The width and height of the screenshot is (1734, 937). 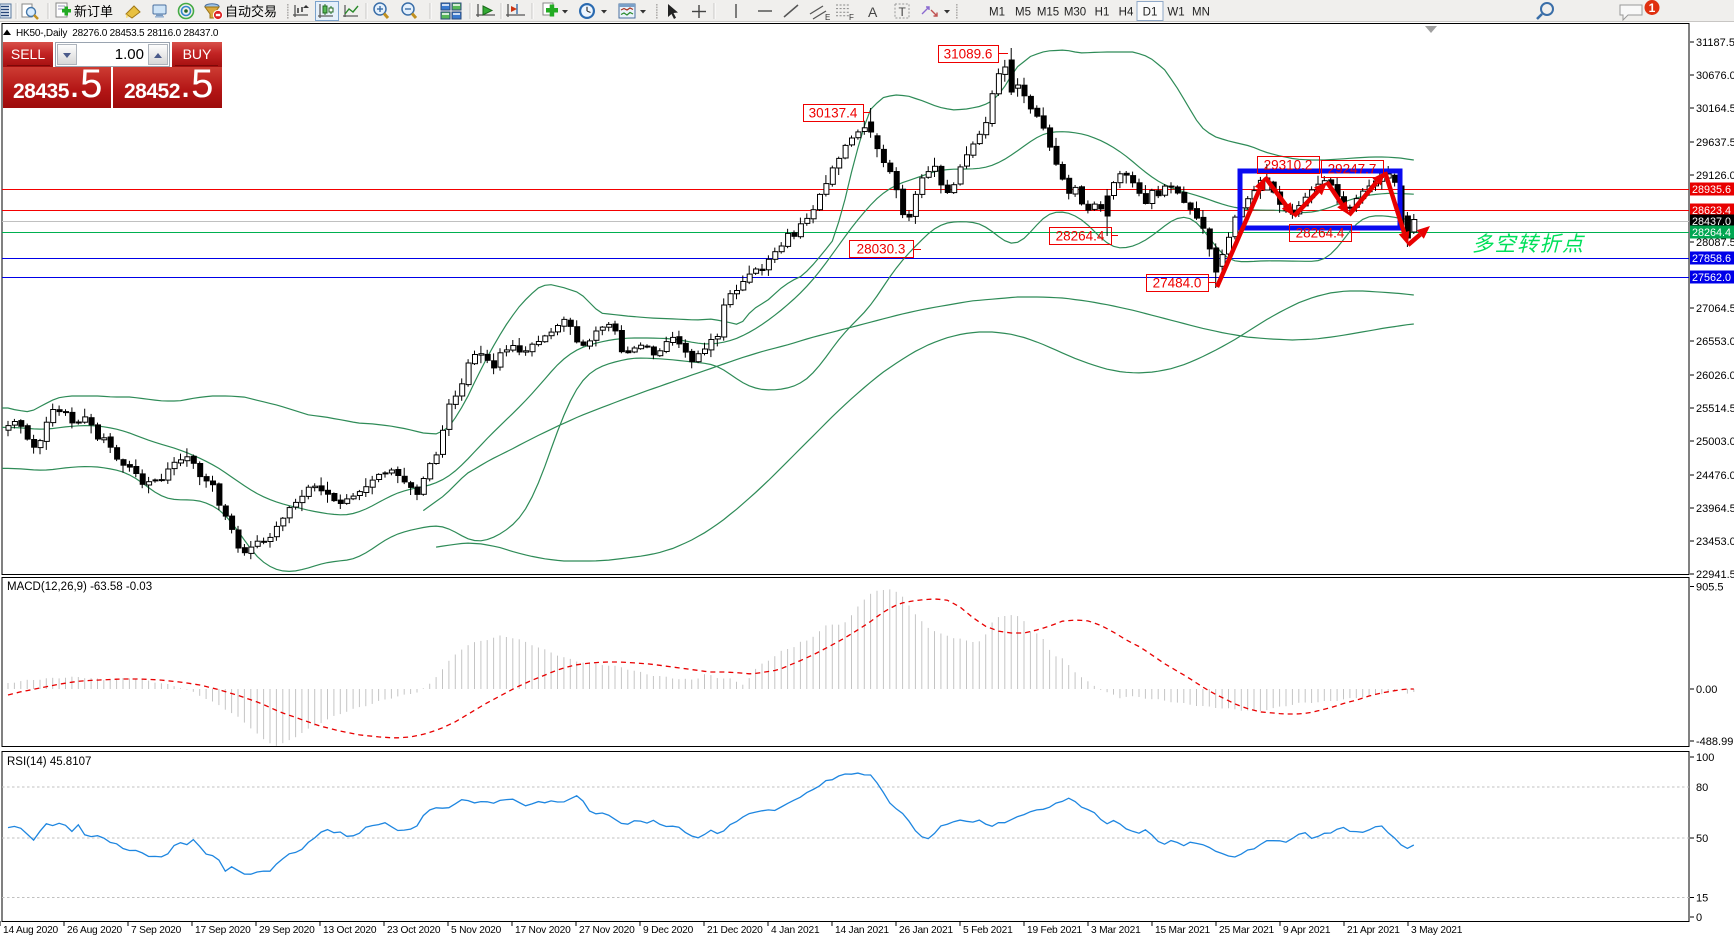 I want to click on svg-text: 21 Dec 2020, so click(x=735, y=930).